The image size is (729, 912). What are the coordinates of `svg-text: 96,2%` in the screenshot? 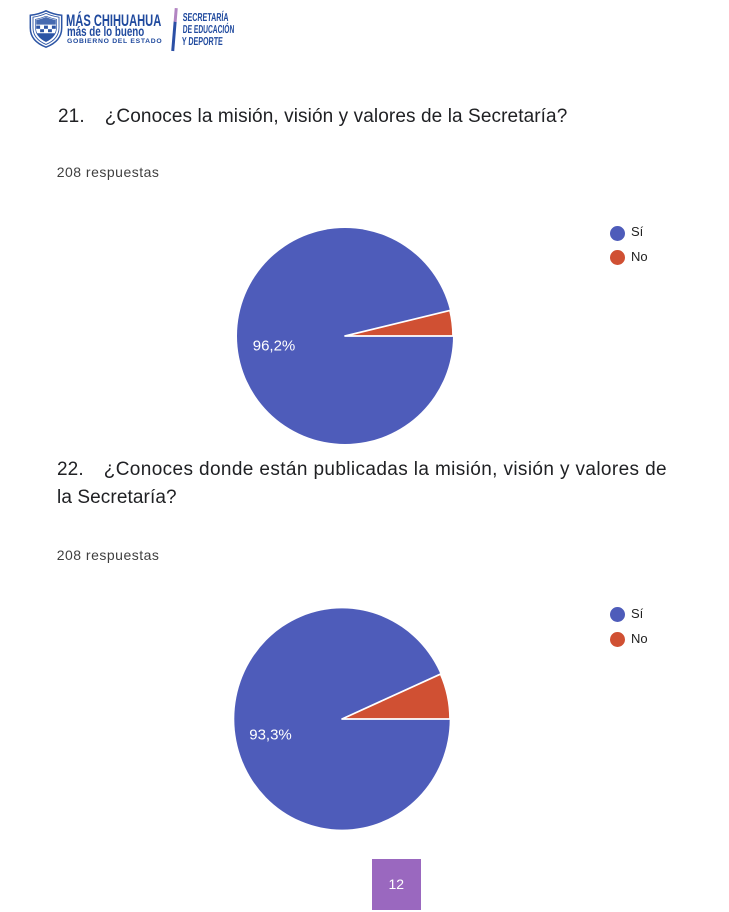 It's located at (273, 345).